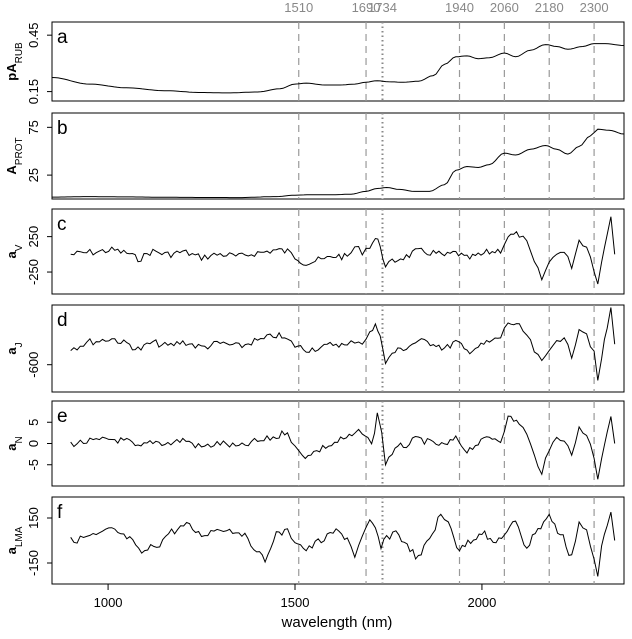  I want to click on panel-f: -150 150 f aLMA, so click(314, 540).